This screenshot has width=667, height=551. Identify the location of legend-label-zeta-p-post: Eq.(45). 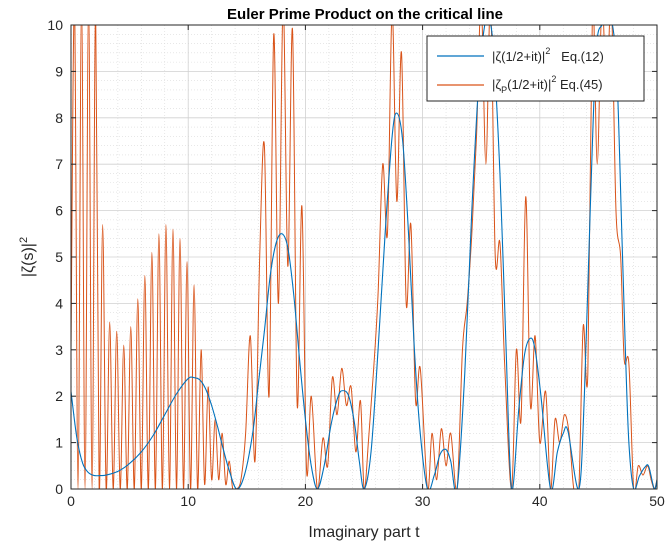
(579, 84).